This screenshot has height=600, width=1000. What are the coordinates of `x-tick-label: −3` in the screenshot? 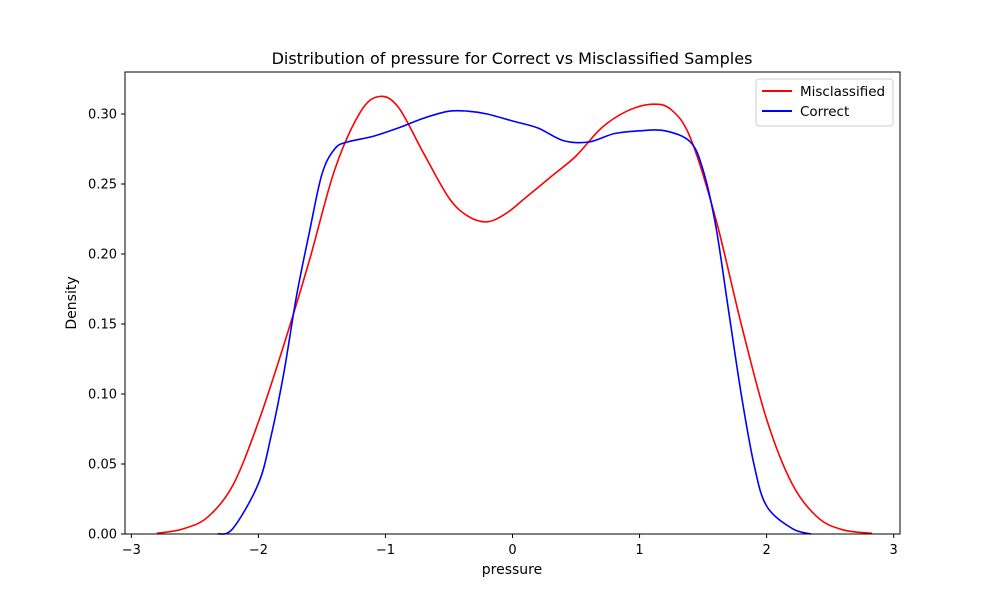 It's located at (131, 550).